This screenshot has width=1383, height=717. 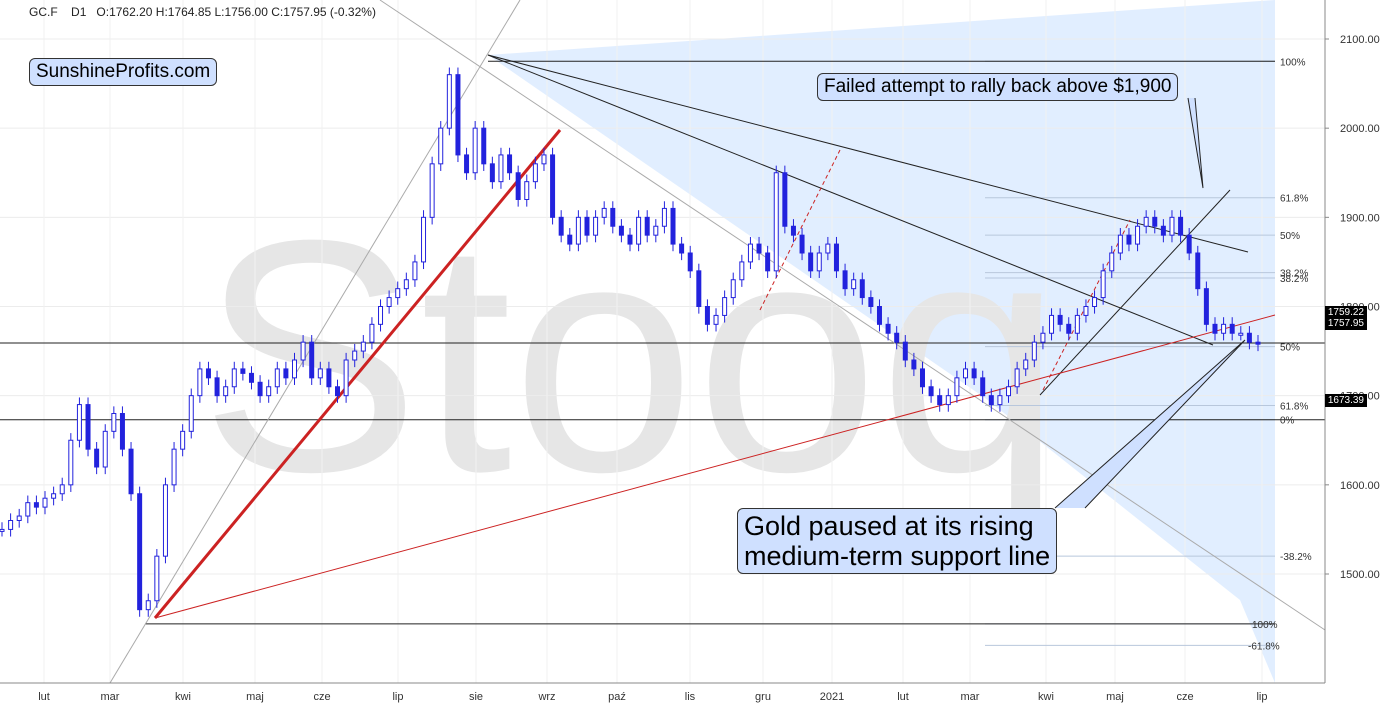 I want to click on interval-label: D1, so click(x=79, y=12).